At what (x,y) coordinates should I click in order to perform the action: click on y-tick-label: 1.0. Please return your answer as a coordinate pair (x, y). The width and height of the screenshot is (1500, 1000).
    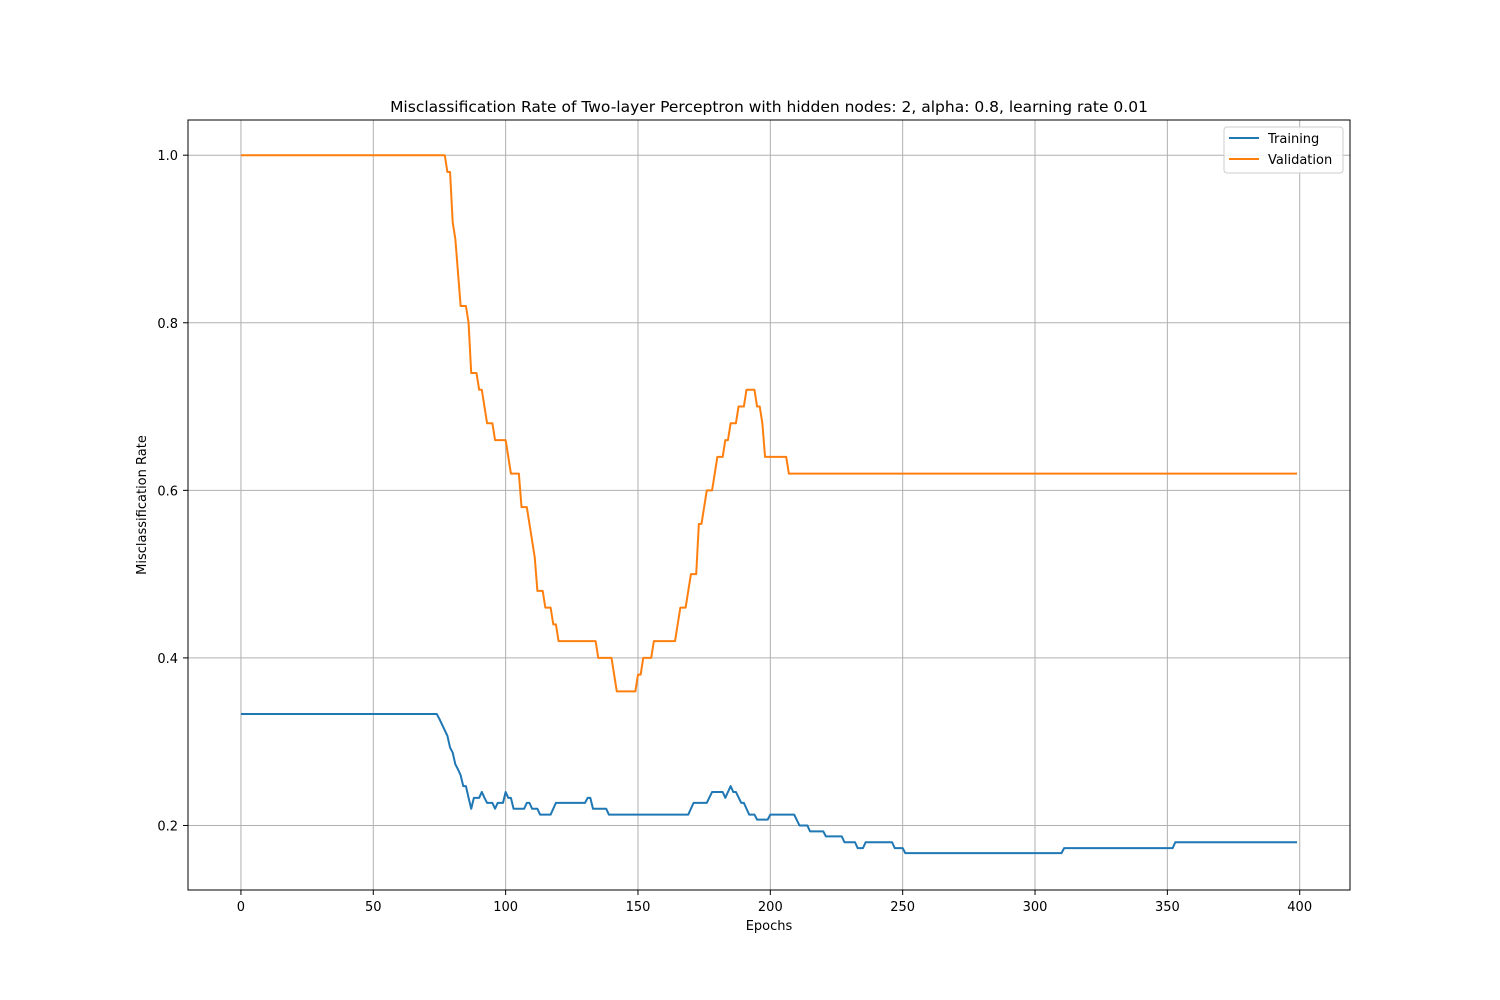
    Looking at the image, I should click on (167, 156).